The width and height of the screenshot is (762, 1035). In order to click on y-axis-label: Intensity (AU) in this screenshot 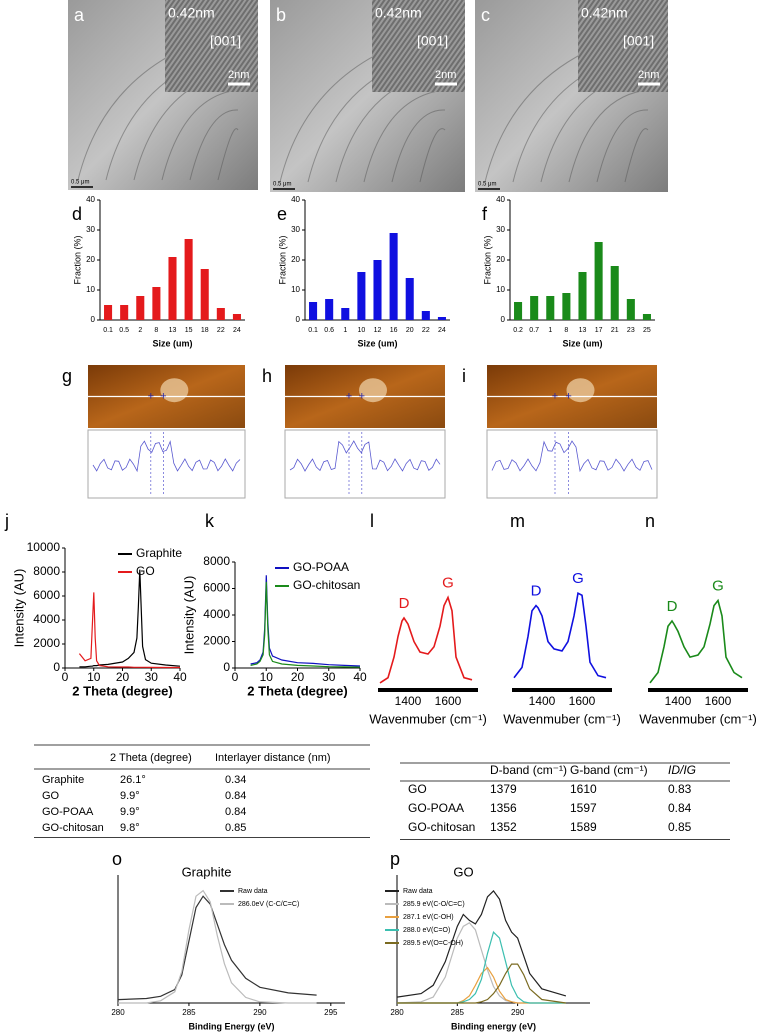, I will do `click(188, 615)`.